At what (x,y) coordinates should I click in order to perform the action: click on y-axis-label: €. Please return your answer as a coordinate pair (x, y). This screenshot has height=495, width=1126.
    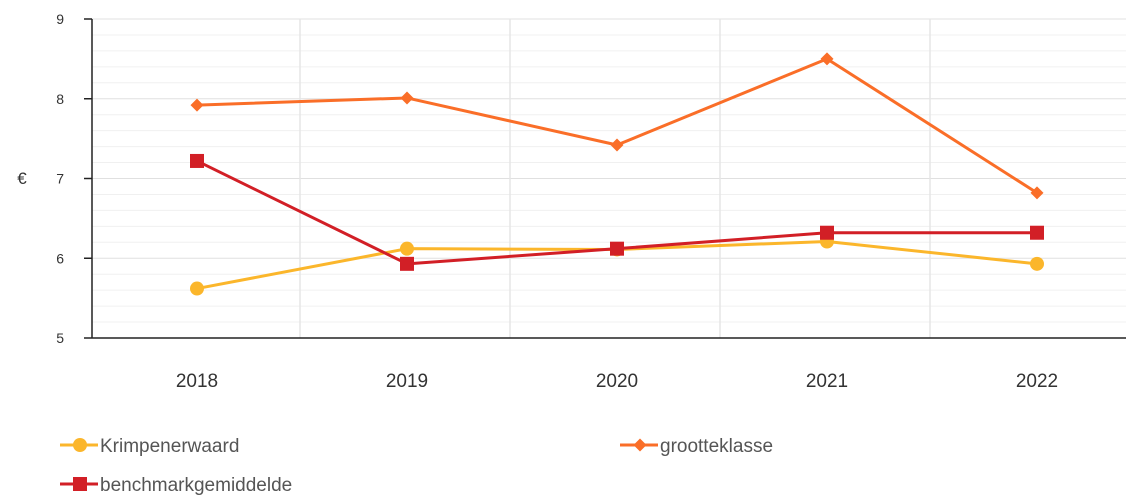
    Looking at the image, I should click on (22, 178).